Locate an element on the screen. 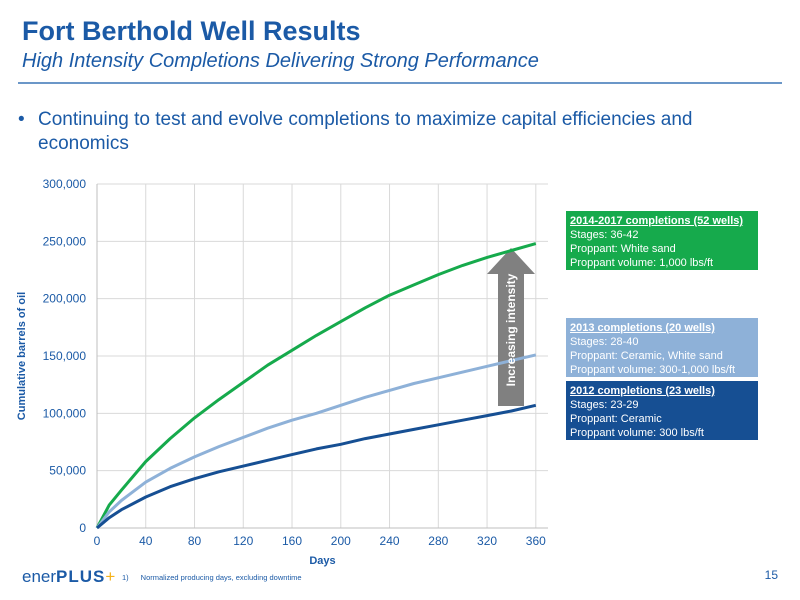 The height and width of the screenshot is (600, 800). legend-heading: 2012 completions (23 wells) is located at coordinates (642, 391).